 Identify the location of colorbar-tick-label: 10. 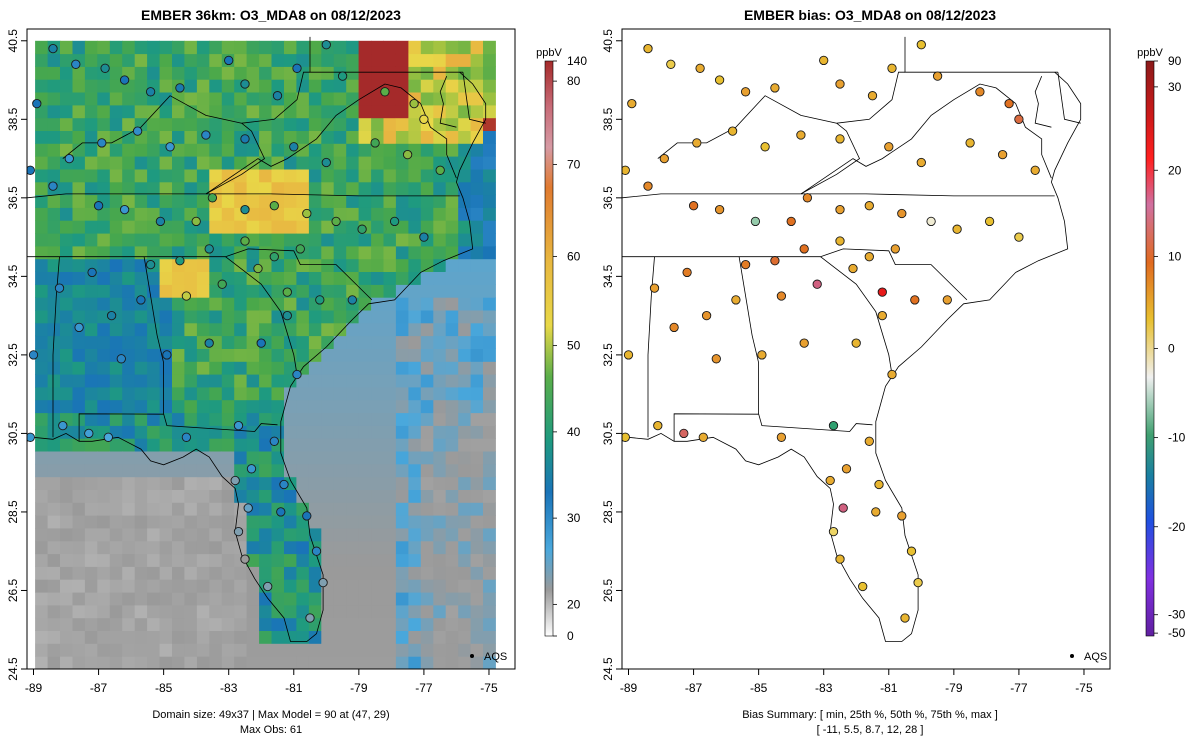
(1175, 257).